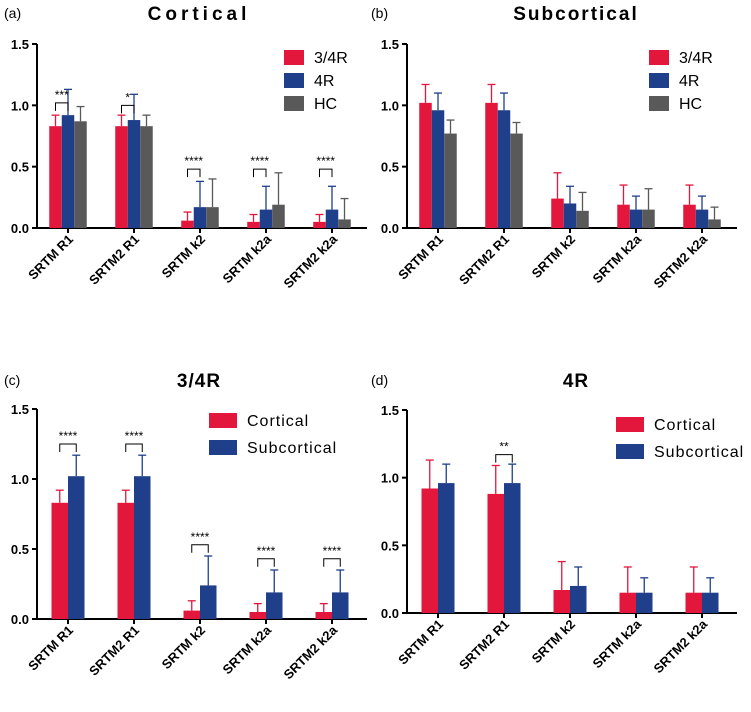 This screenshot has width=751, height=712. I want to click on panel-label: (a), so click(12, 13).